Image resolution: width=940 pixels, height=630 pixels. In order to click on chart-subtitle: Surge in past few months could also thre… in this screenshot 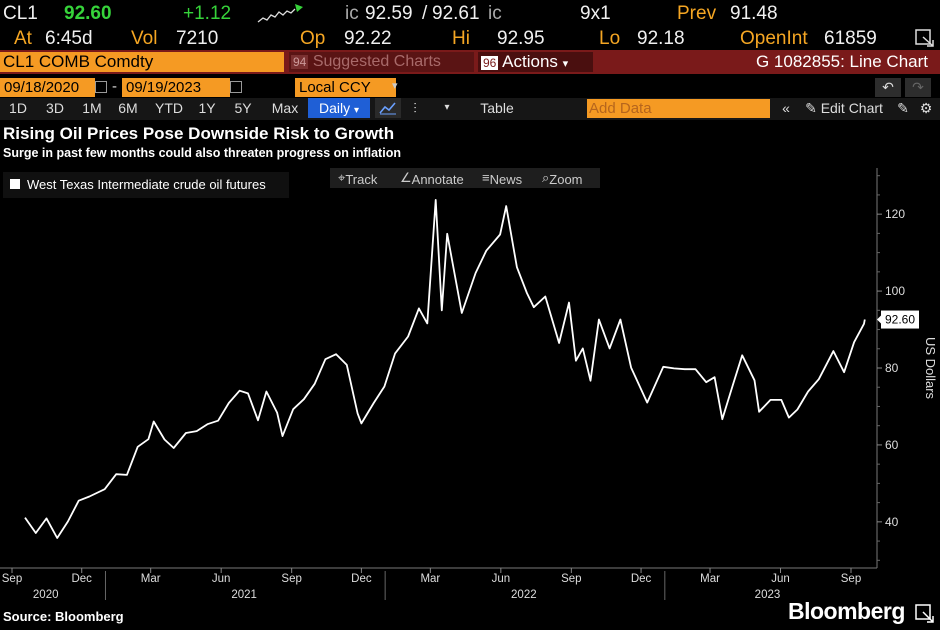, I will do `click(202, 153)`.